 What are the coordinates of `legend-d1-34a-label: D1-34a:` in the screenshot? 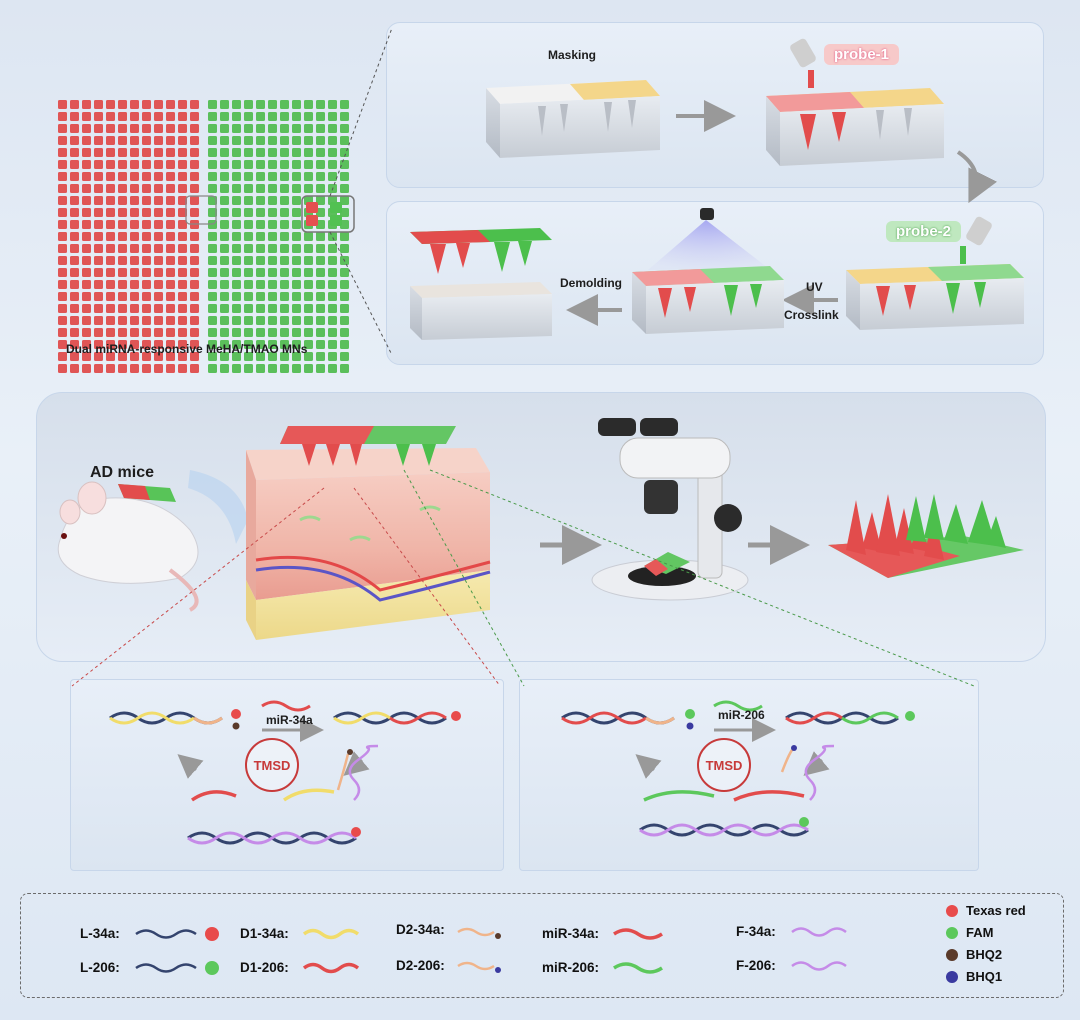 It's located at (264, 933).